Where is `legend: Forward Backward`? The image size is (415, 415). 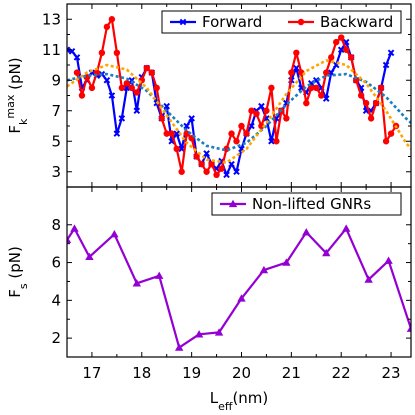
legend: Forward Backward is located at coordinates (281, 22).